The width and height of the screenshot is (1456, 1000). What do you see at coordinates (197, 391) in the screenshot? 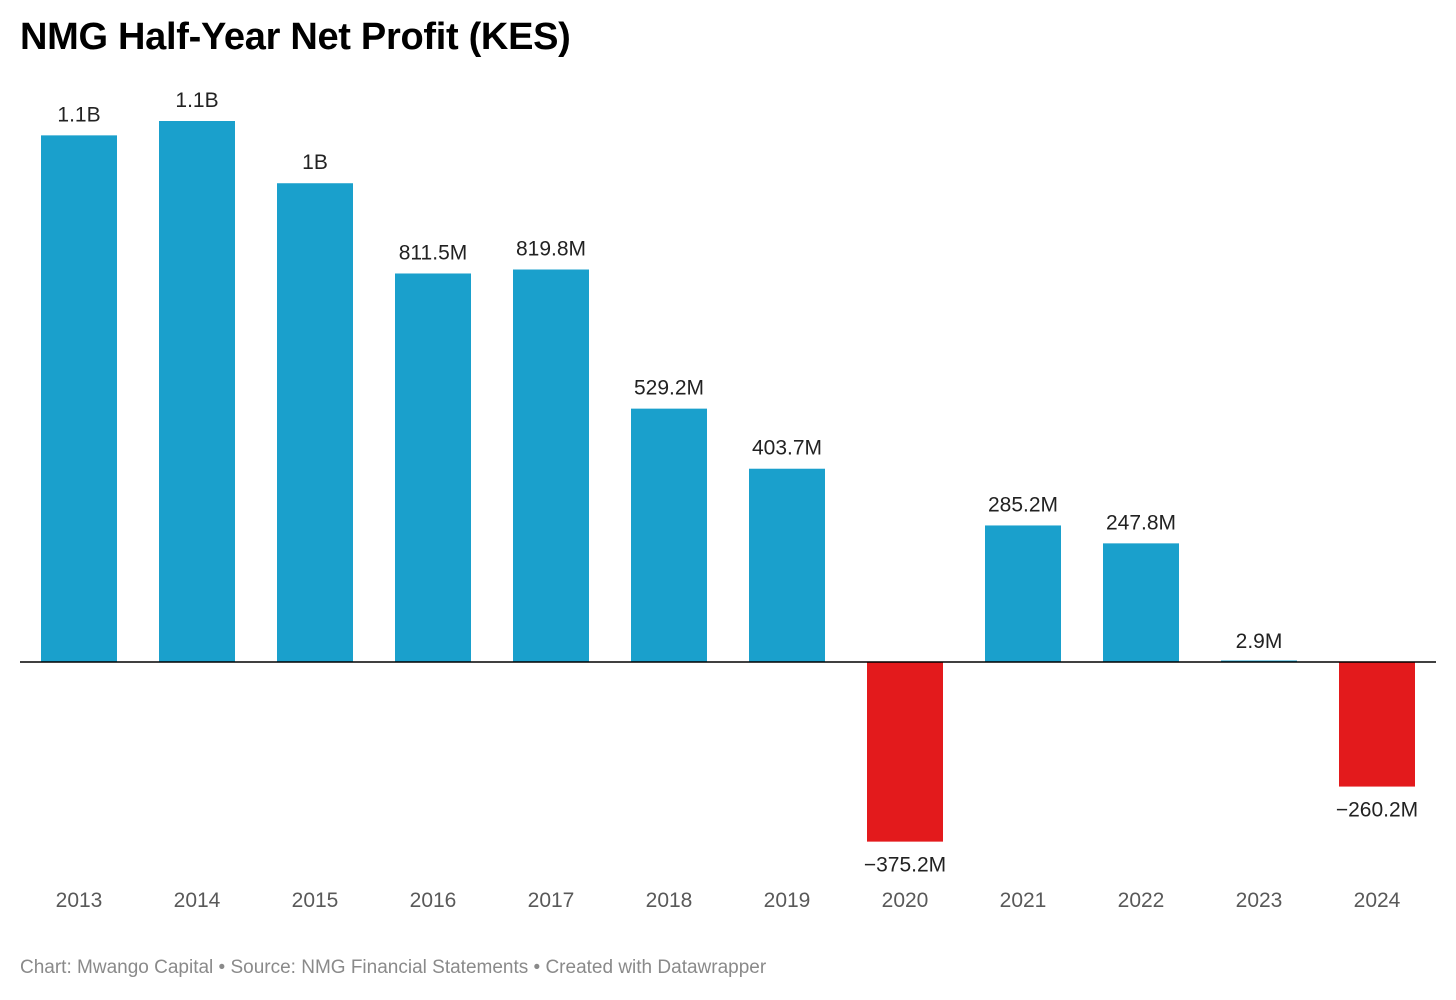
I see `bar-2014` at bounding box center [197, 391].